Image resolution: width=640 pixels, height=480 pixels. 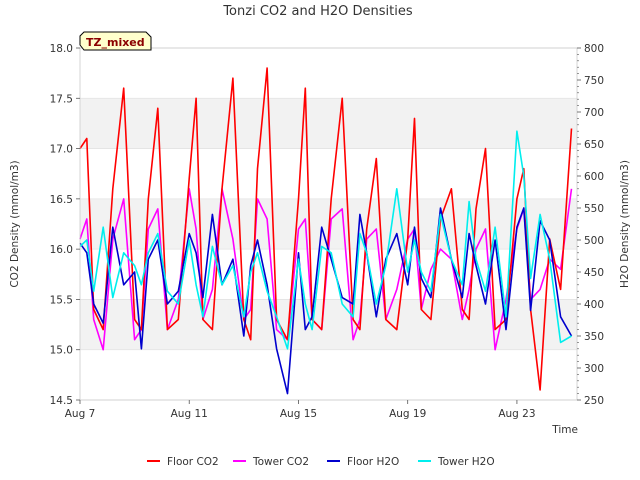 What do you see at coordinates (65, 225) in the screenshot?
I see `left-axis-ticks: 14.5 15.0 15.5 16.0 16.5 17.0 17.5 18.0` at bounding box center [65, 225].